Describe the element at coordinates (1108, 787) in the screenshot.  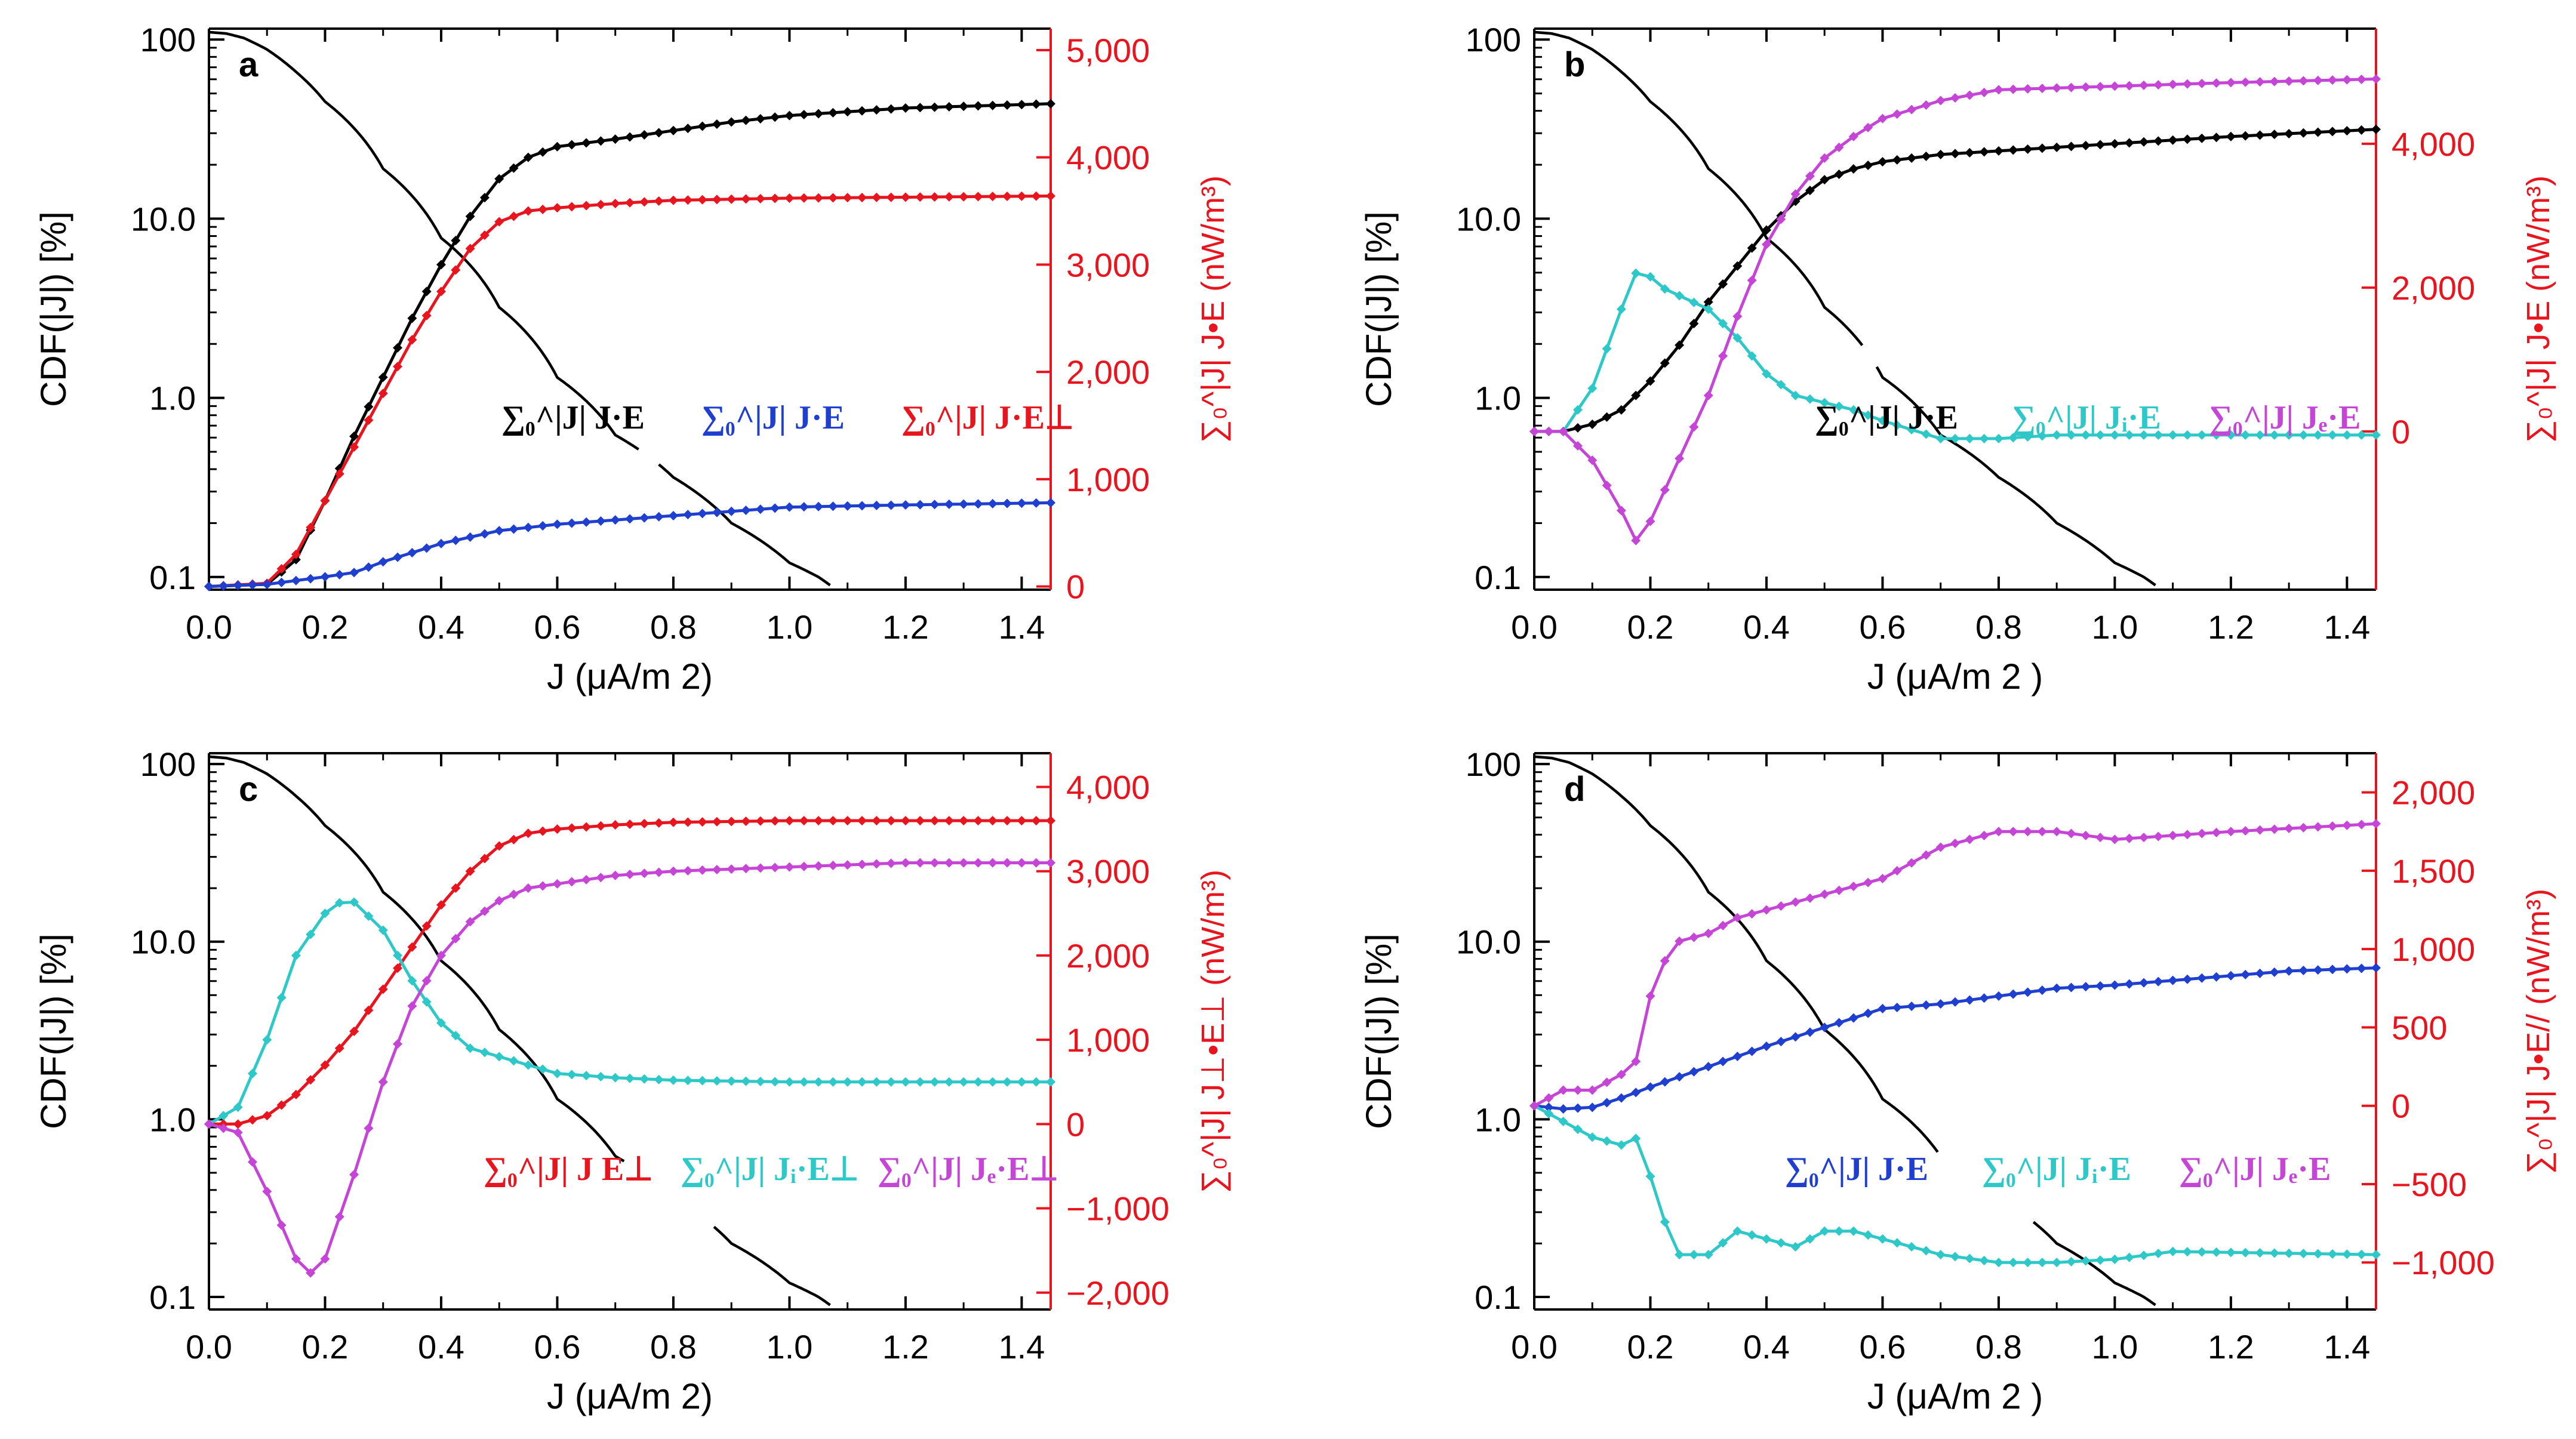
I see `y-right-tick-label: 4,000` at that location.